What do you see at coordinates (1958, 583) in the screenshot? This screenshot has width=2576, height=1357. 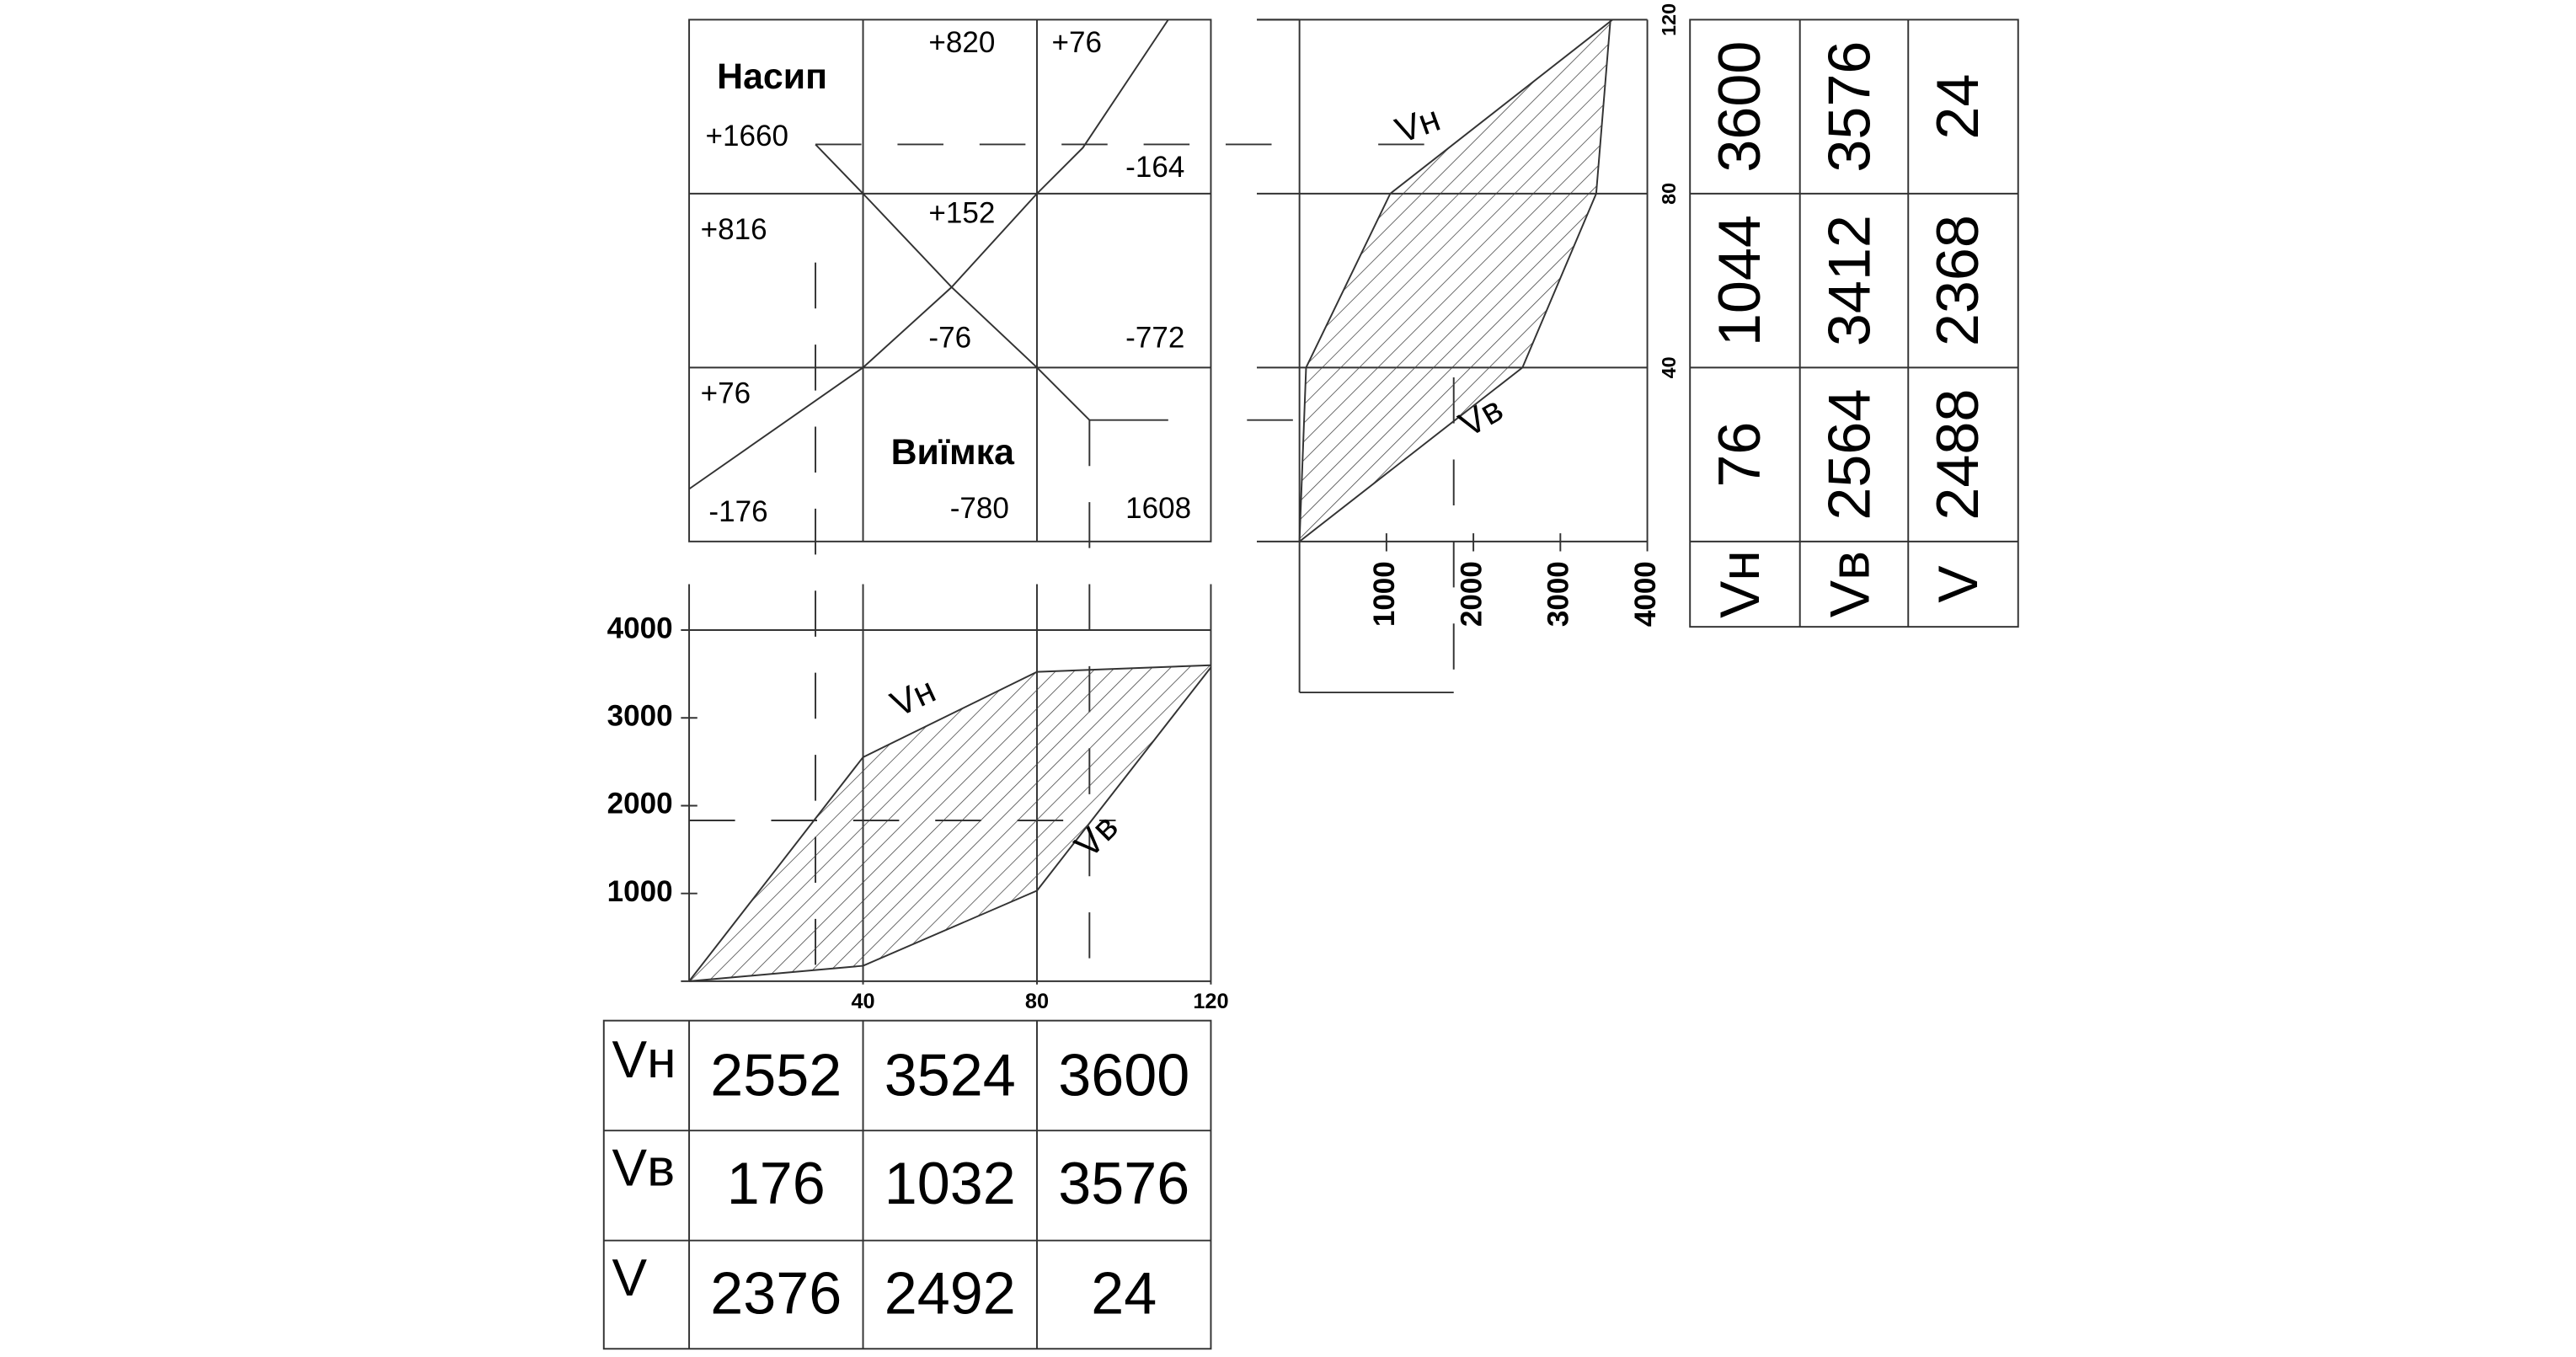 I see `column-label: V` at bounding box center [1958, 583].